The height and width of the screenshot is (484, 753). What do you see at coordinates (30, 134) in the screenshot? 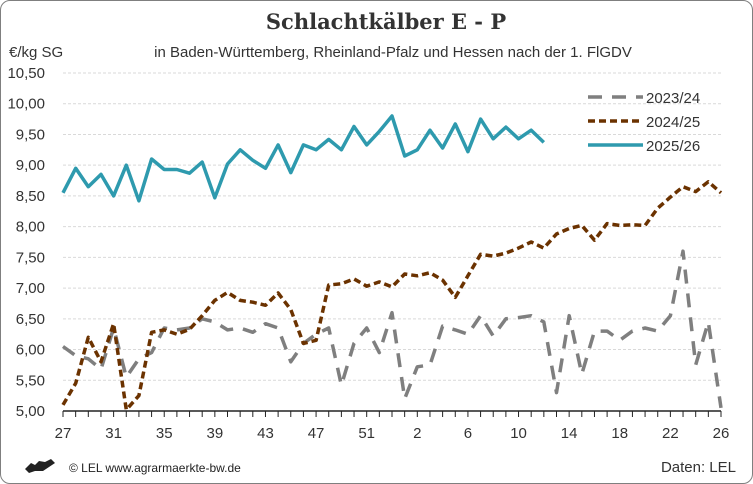
I see `y-tick-label: 9,50` at bounding box center [30, 134].